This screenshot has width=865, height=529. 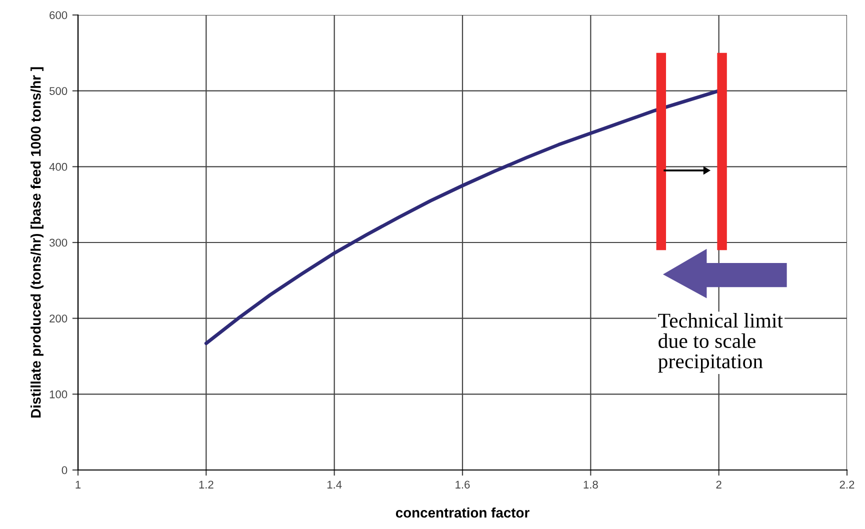 What do you see at coordinates (59, 318) in the screenshot?
I see `y-tick-label: 200` at bounding box center [59, 318].